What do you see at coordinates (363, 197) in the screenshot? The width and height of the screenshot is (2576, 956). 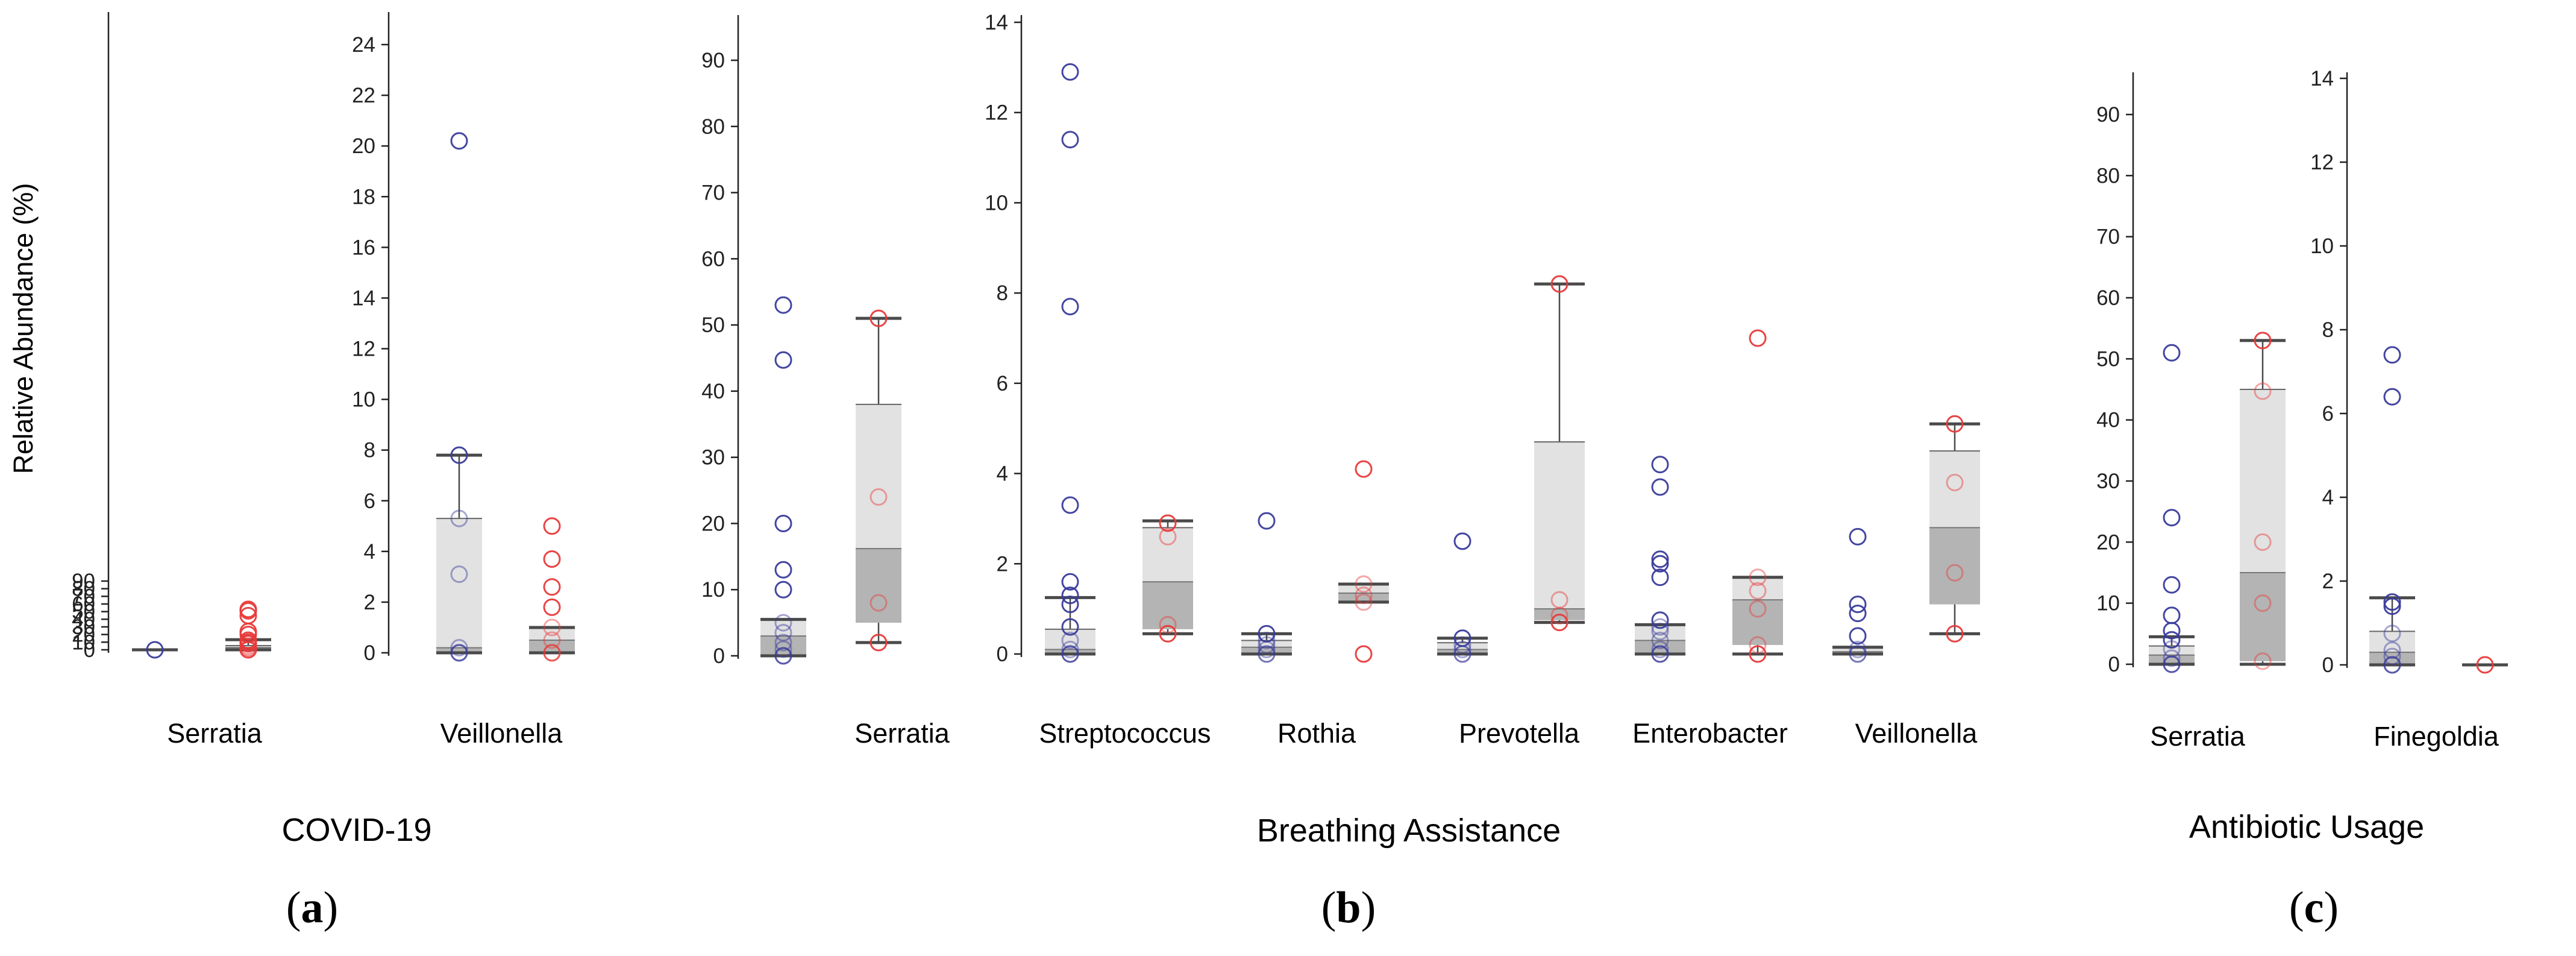 I see `y-tick-label: 18` at bounding box center [363, 197].